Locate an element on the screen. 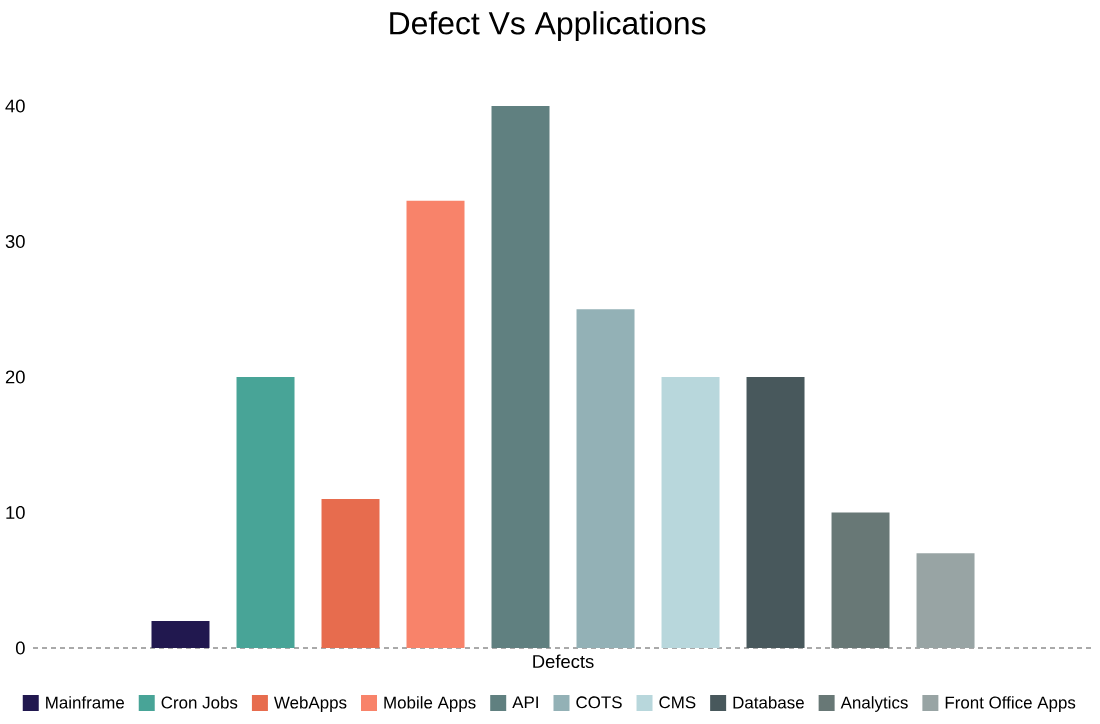  legend-label: API is located at coordinates (525, 702).